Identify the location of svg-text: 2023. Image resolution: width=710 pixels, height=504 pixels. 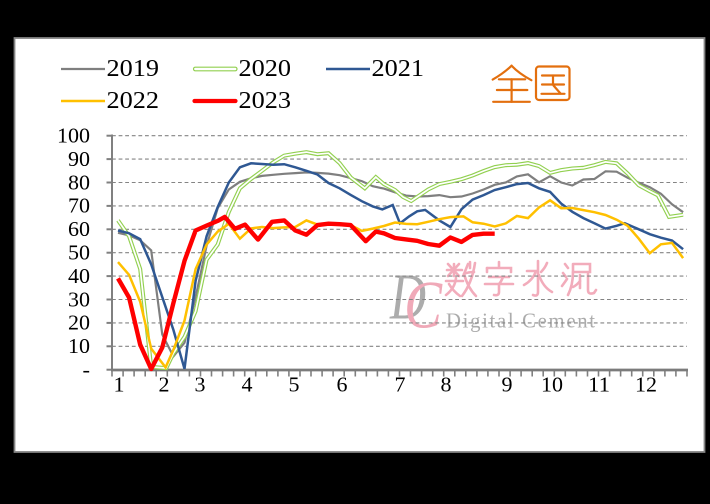
(265, 100).